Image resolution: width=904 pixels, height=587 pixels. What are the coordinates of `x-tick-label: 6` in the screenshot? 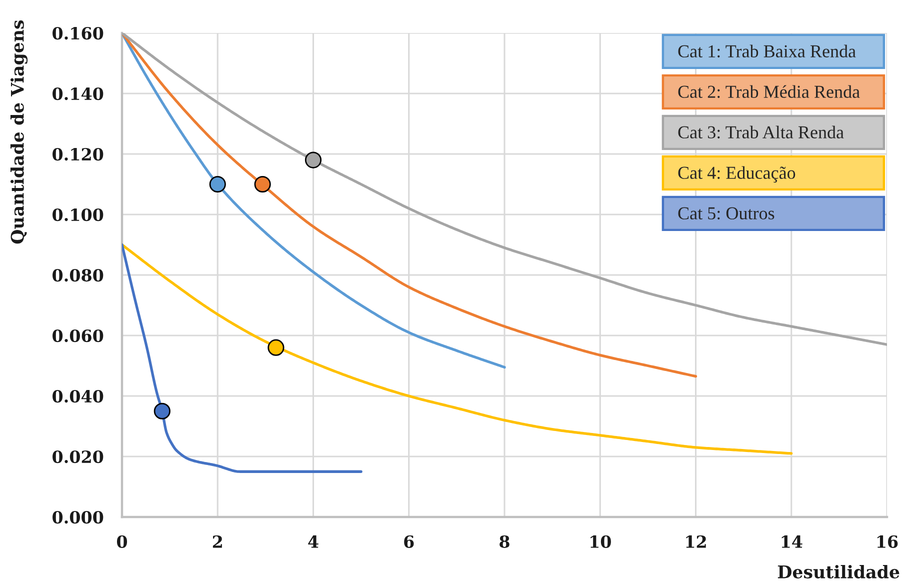 It's located at (409, 541).